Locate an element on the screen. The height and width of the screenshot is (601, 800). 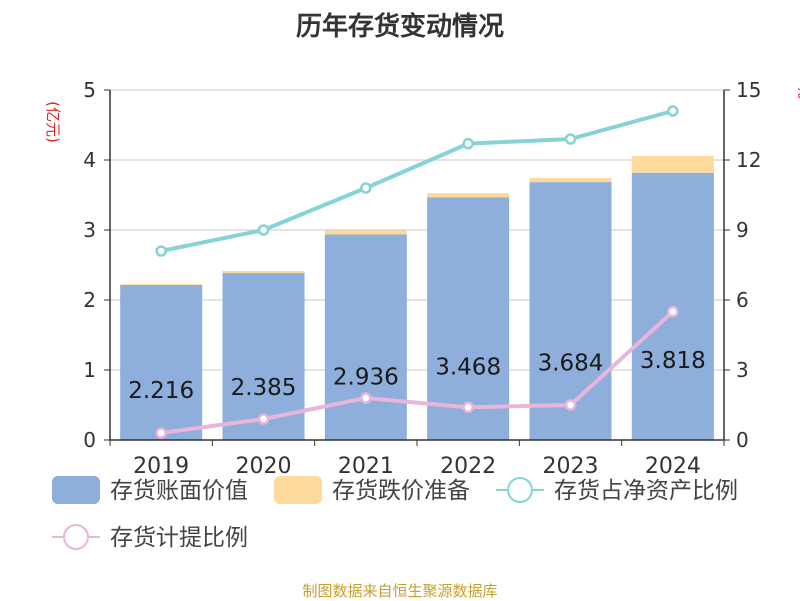
x-tick-label: 2024 is located at coordinates (673, 466).